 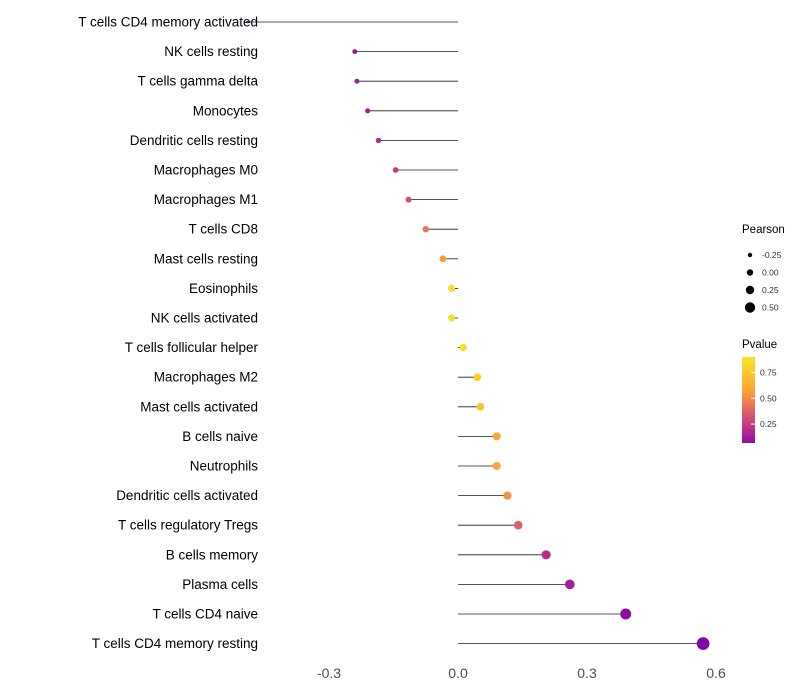 What do you see at coordinates (759, 345) in the screenshot?
I see `legend-color-title: Pvalue` at bounding box center [759, 345].